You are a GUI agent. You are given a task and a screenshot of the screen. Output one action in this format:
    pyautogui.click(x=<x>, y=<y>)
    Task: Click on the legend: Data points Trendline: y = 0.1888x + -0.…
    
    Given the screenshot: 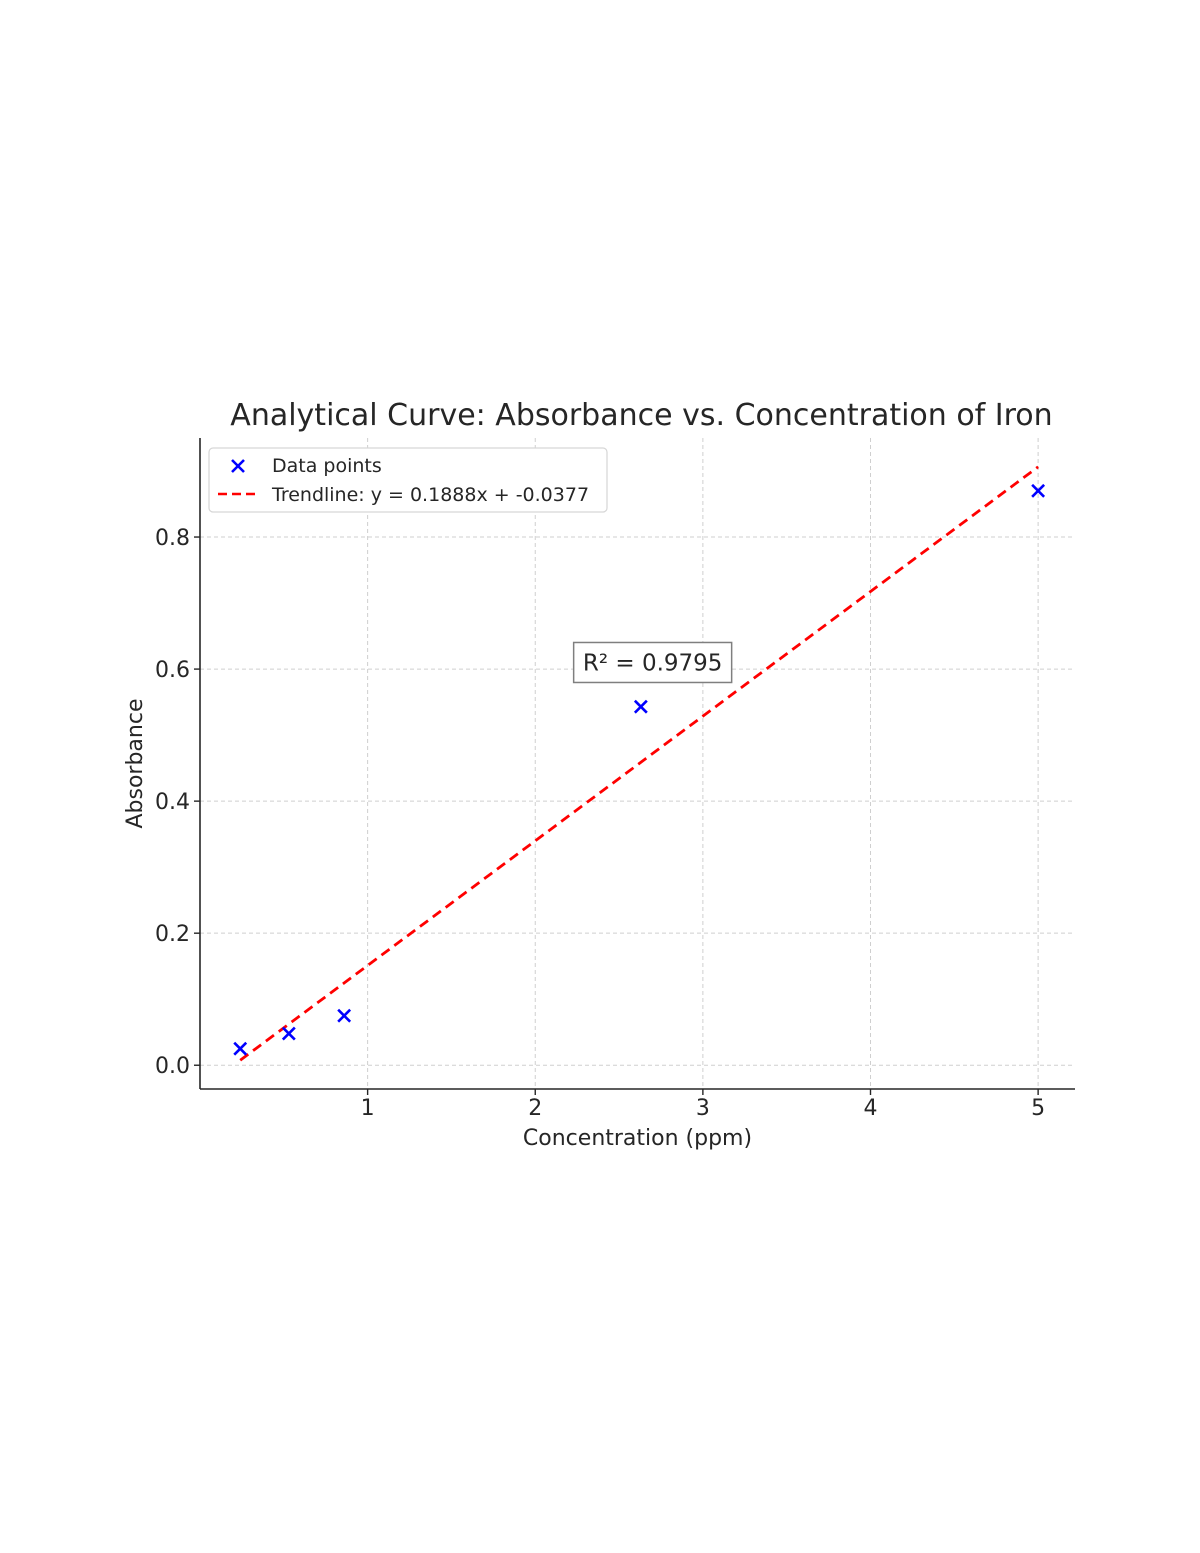 What is the action you would take?
    pyautogui.click(x=408, y=480)
    